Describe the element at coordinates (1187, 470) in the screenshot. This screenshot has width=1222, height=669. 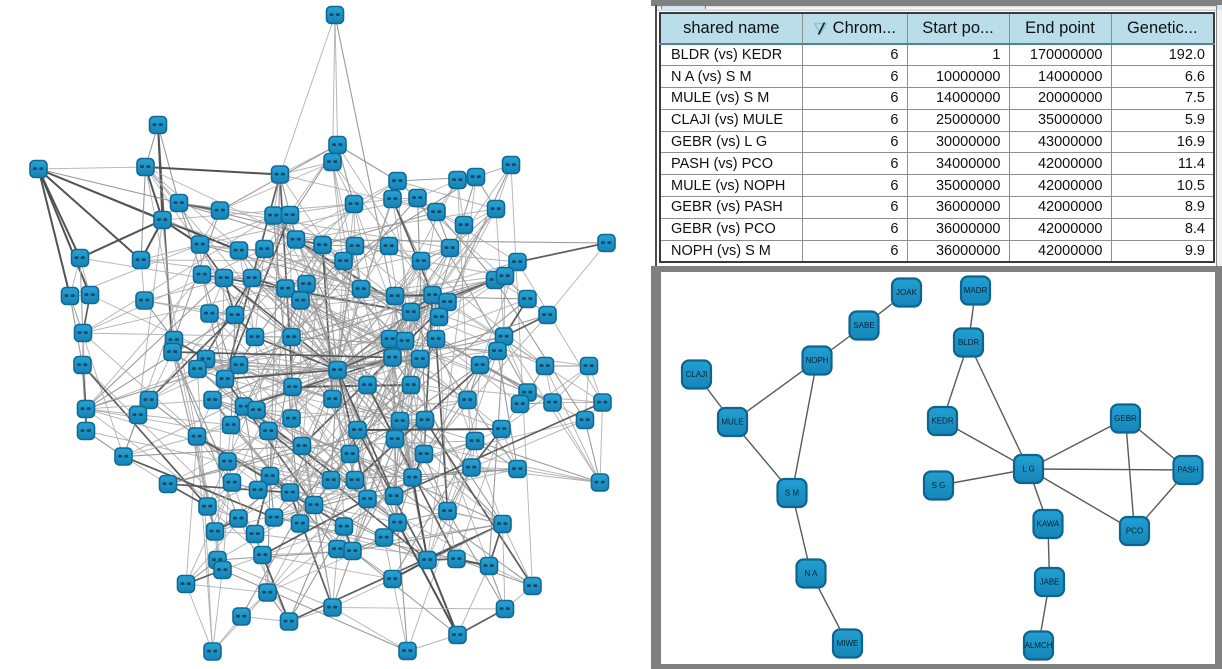
I see `svg-text: PASH` at that location.